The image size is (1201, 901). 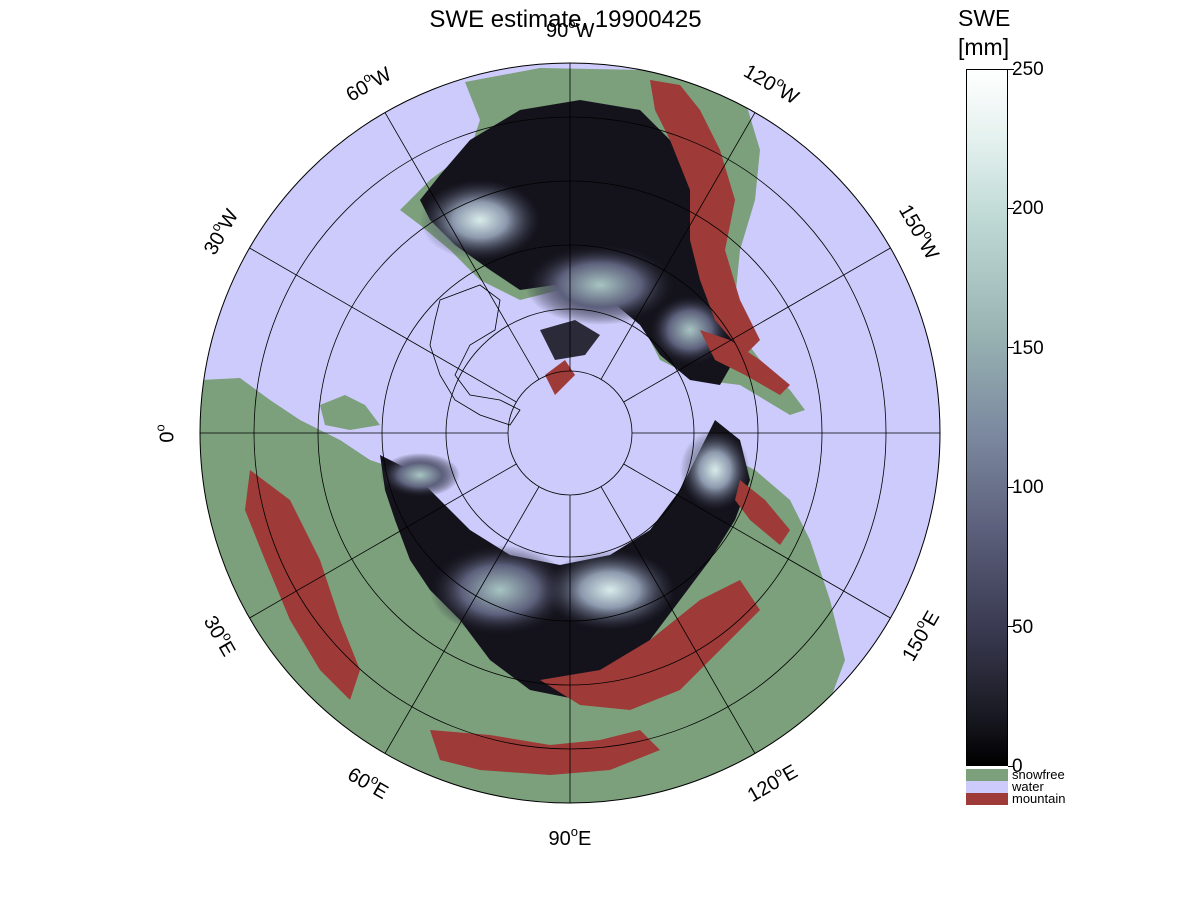 What do you see at coordinates (987, 799) in the screenshot?
I see `legend-swatch-mountain` at bounding box center [987, 799].